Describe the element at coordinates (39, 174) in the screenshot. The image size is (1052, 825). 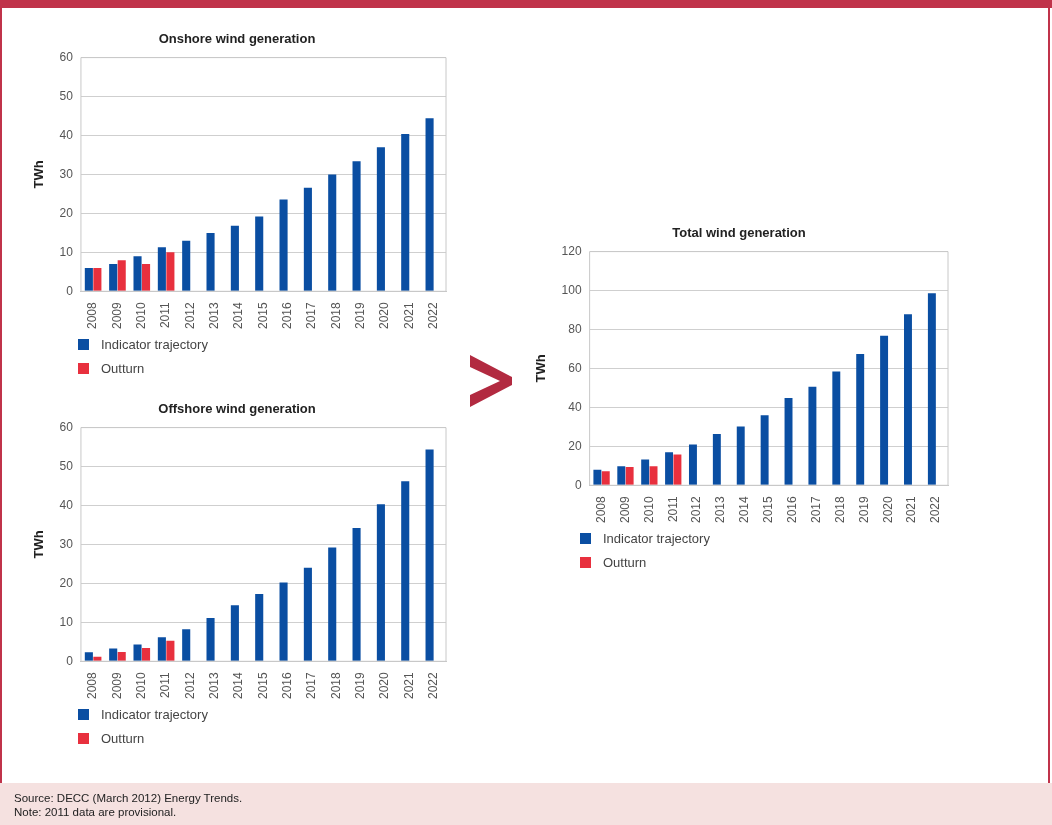
I see `y-axis-title: TWh` at that location.